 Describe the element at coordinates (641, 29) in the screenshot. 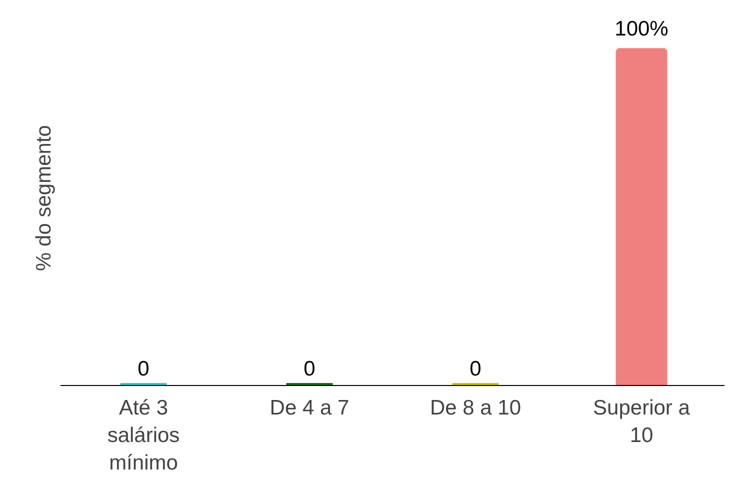

I see `data-label: 100%` at that location.